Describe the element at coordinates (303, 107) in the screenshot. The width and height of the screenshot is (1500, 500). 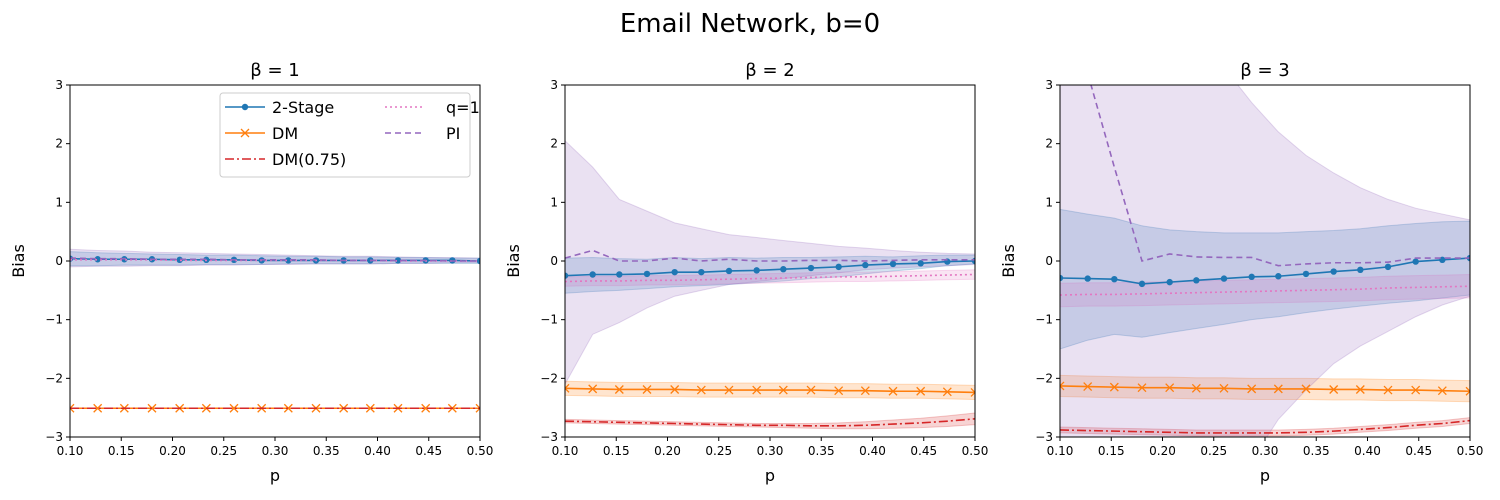
I see `legend-label: 2-Stage` at that location.